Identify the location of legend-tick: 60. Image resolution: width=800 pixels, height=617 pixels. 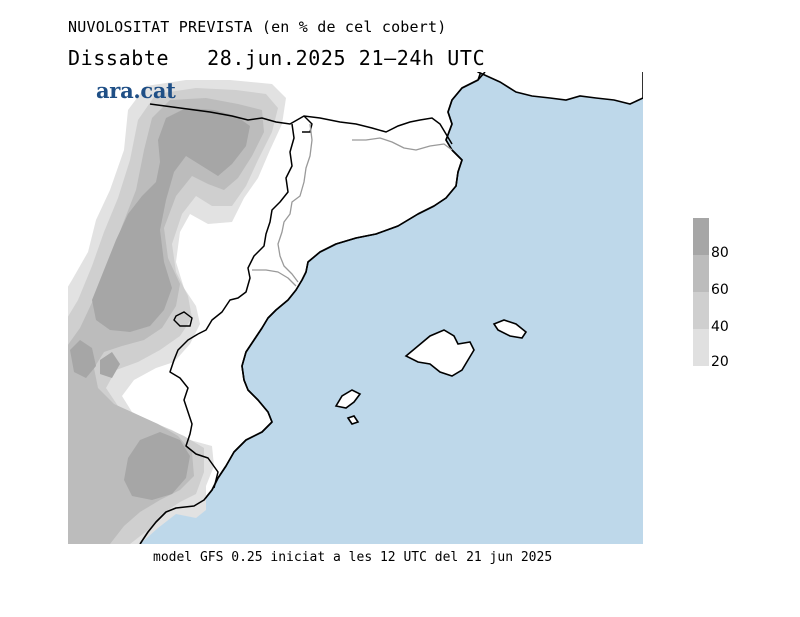
(720, 290).